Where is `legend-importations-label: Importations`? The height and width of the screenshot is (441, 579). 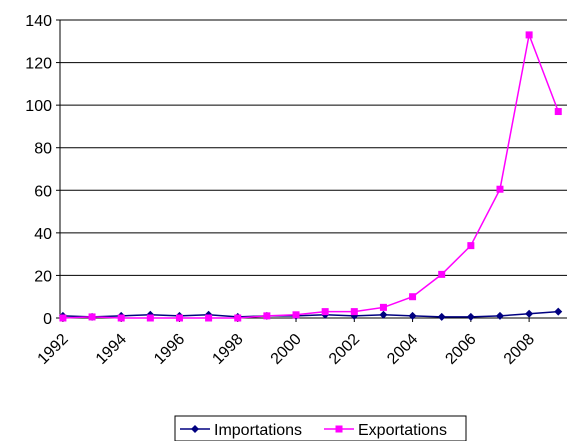
legend-importations-label: Importations is located at coordinates (258, 430).